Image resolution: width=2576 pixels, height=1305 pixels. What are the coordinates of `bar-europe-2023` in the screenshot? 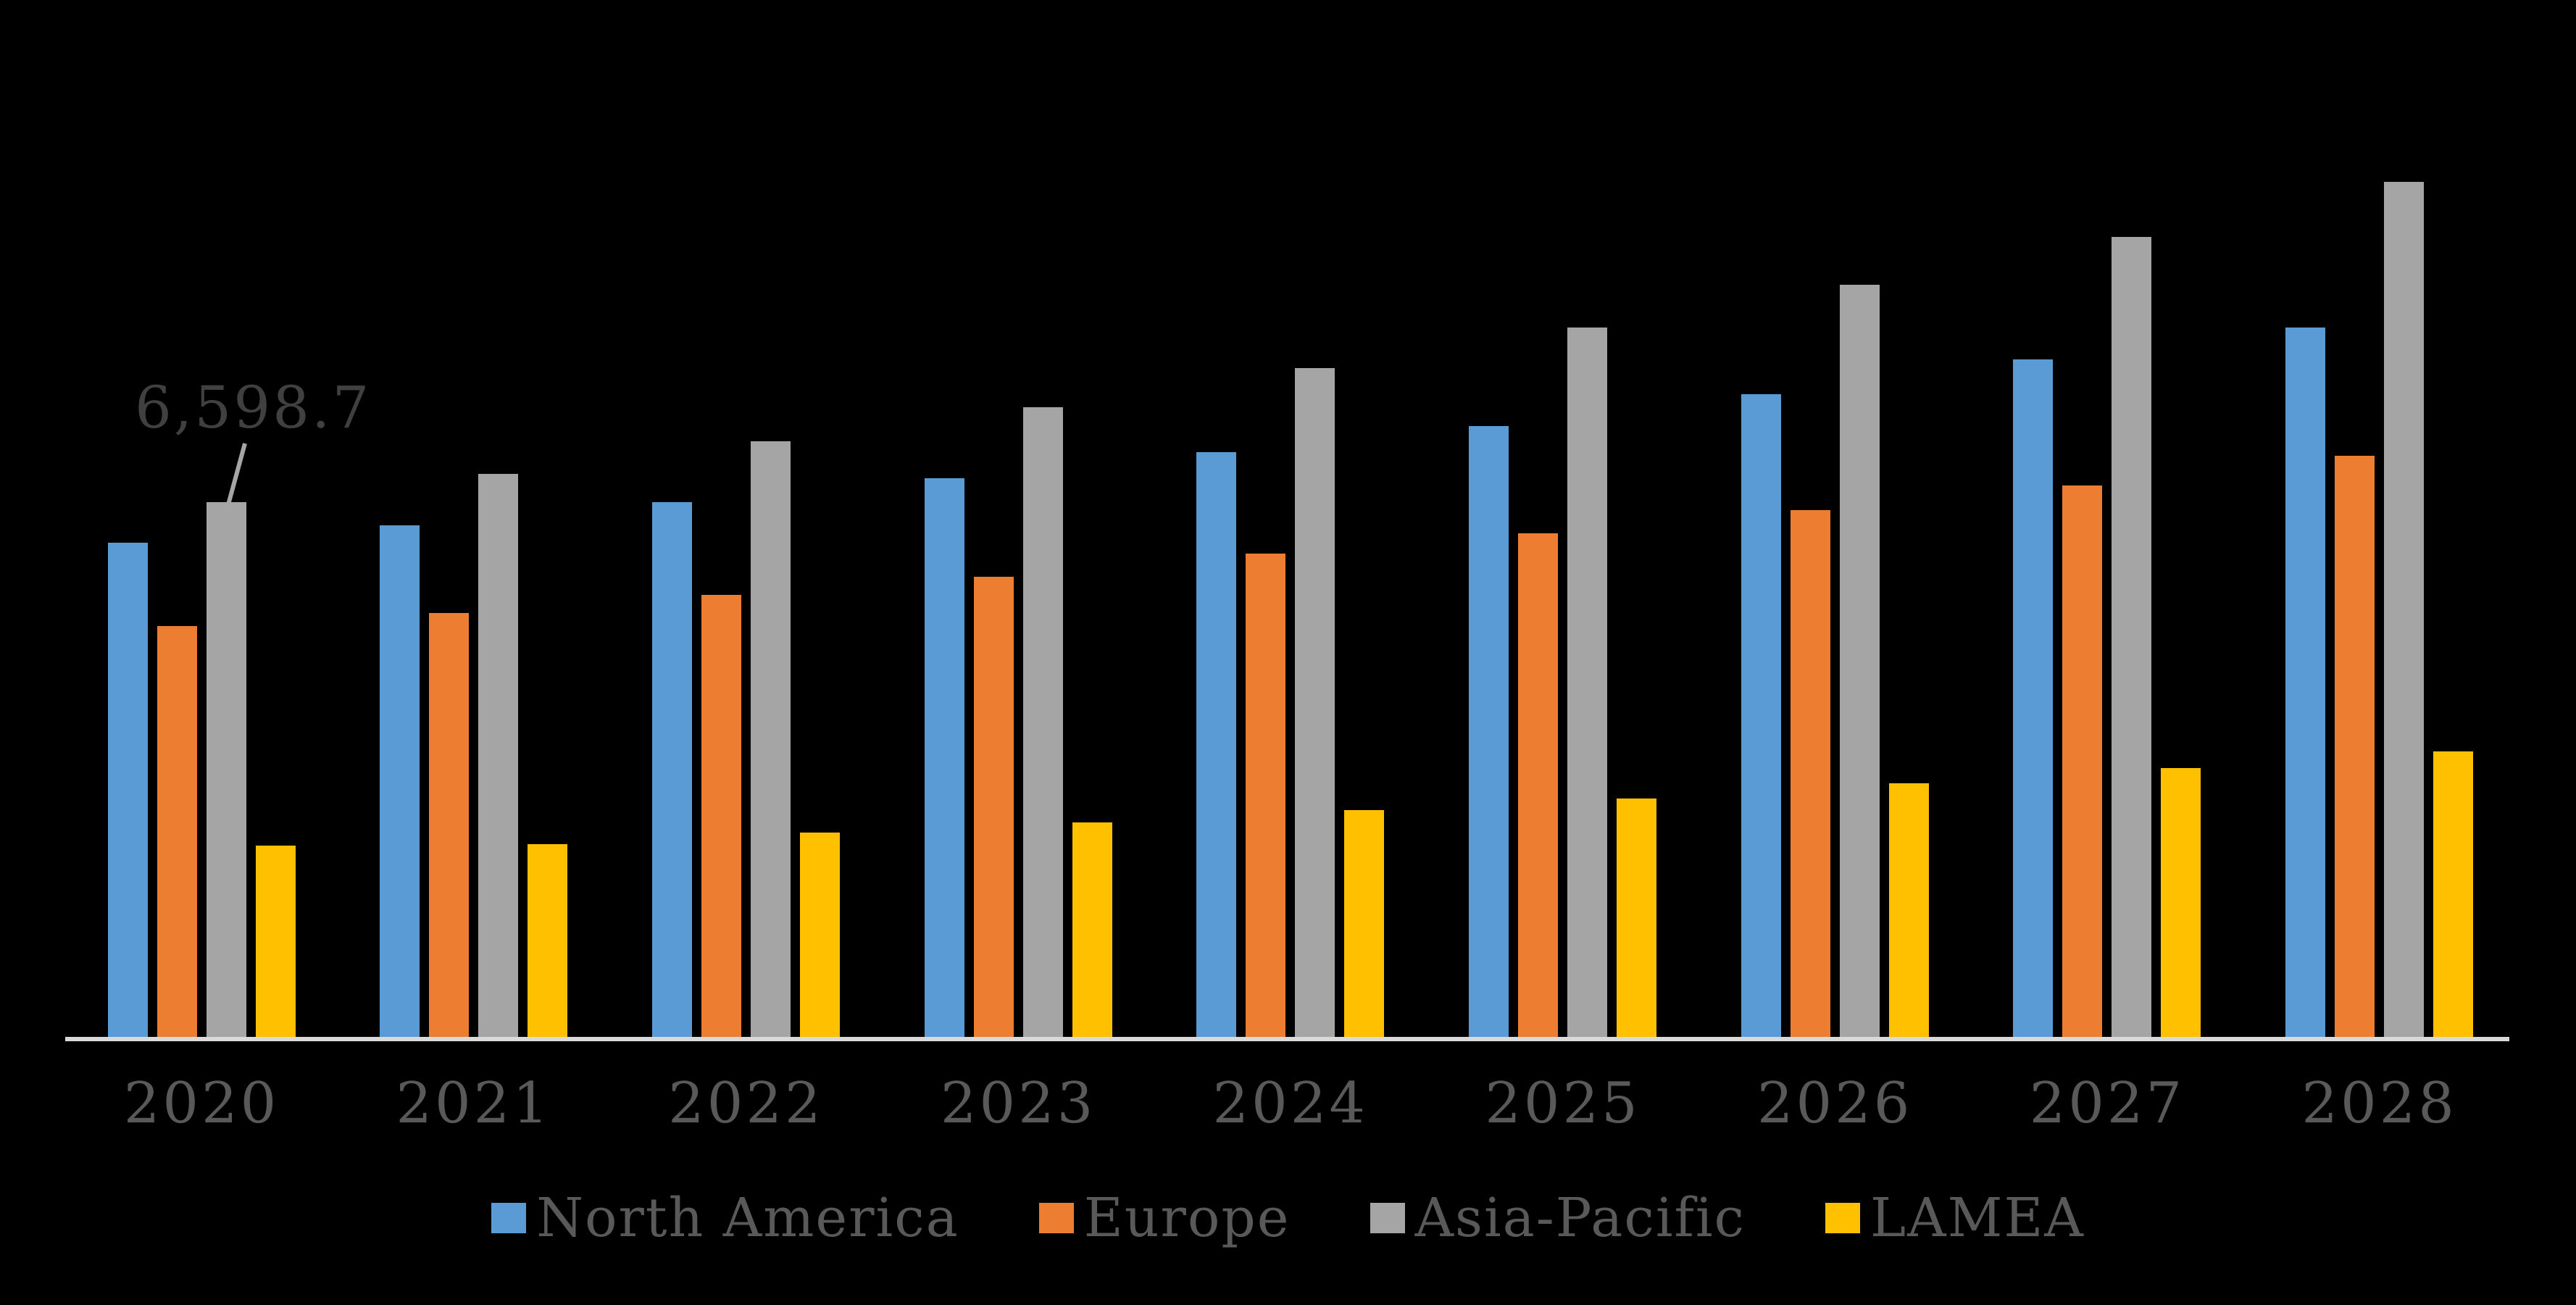 It's located at (993, 807).